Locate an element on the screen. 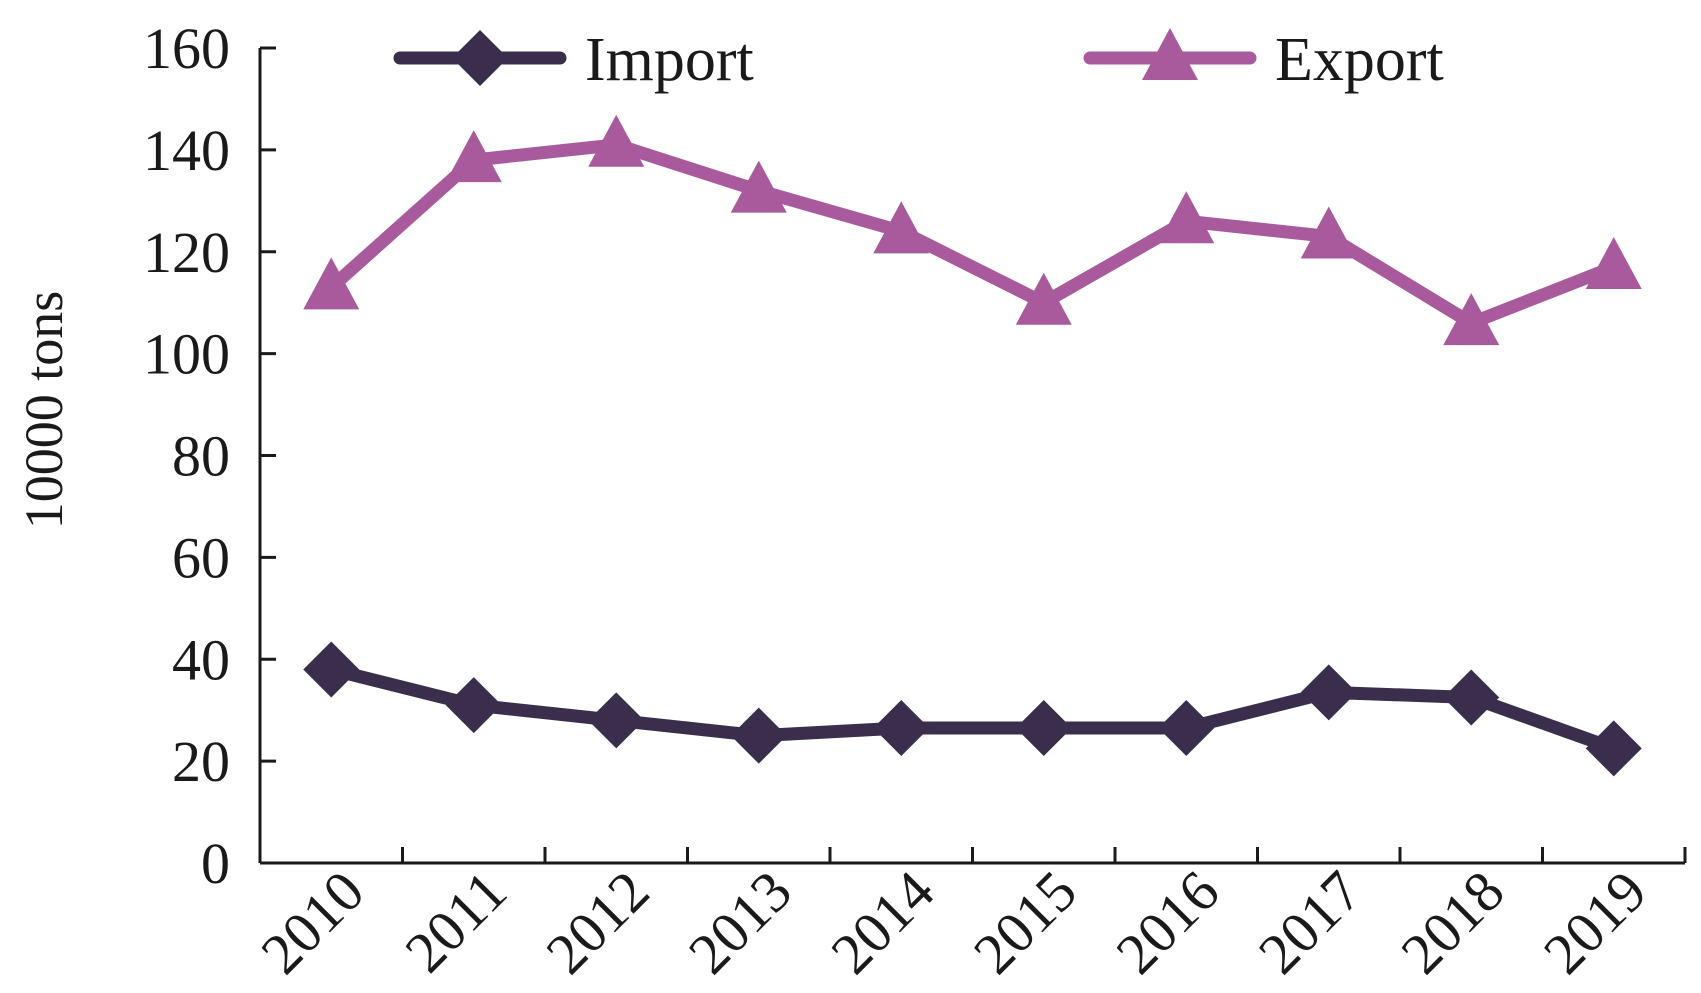  y-axis-title: 10000 tons is located at coordinates (44, 410).